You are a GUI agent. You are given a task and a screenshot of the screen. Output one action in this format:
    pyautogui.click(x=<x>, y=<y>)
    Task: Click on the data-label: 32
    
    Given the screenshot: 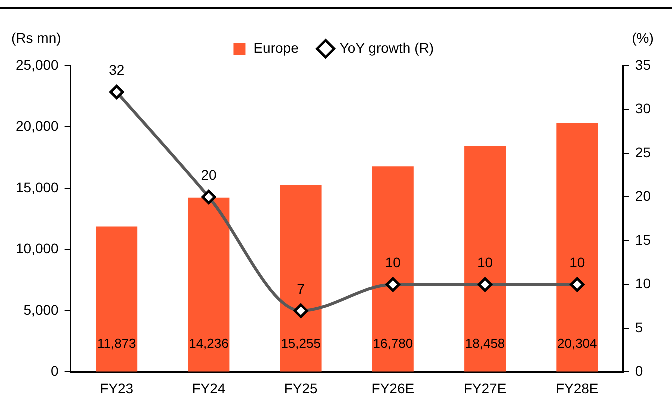 What is the action you would take?
    pyautogui.click(x=117, y=70)
    